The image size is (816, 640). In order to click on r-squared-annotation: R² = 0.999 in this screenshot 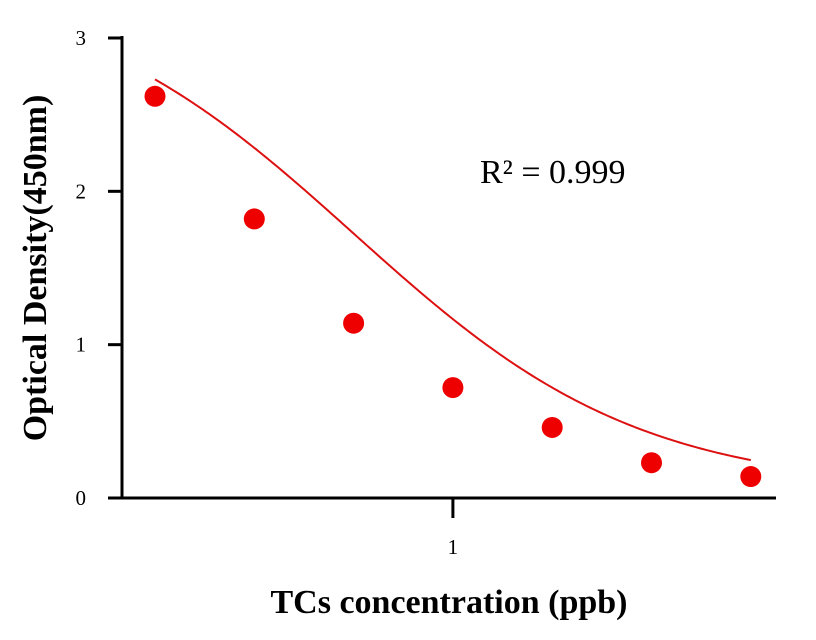, I will do `click(553, 172)`.